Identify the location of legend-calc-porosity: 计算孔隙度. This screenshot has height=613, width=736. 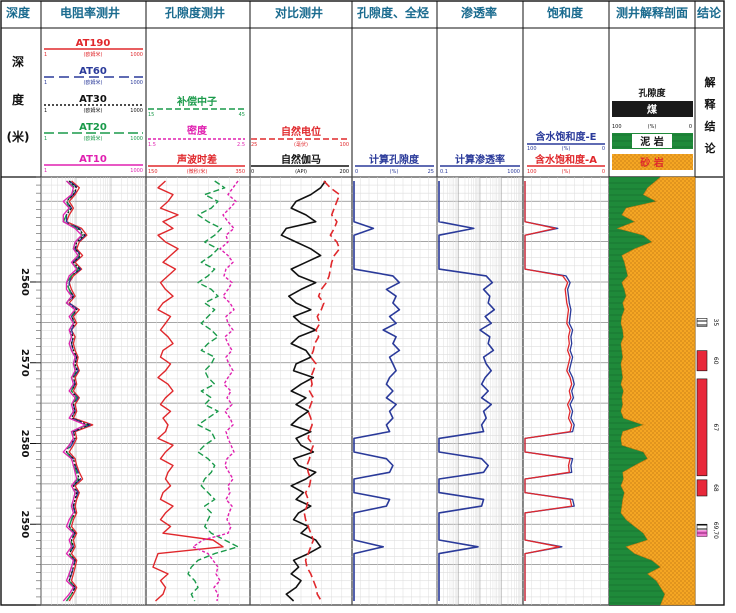
(394, 159).